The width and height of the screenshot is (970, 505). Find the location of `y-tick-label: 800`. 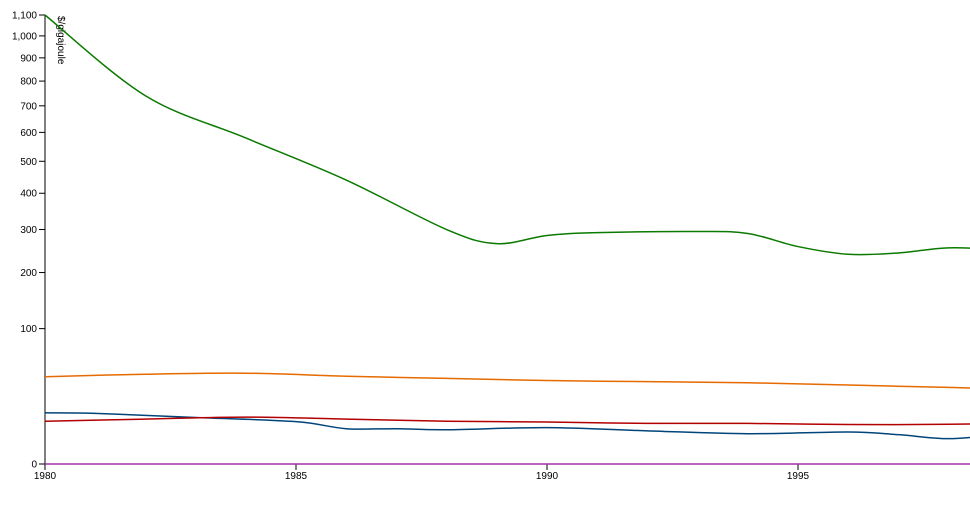

y-tick-label: 800 is located at coordinates (28, 82).